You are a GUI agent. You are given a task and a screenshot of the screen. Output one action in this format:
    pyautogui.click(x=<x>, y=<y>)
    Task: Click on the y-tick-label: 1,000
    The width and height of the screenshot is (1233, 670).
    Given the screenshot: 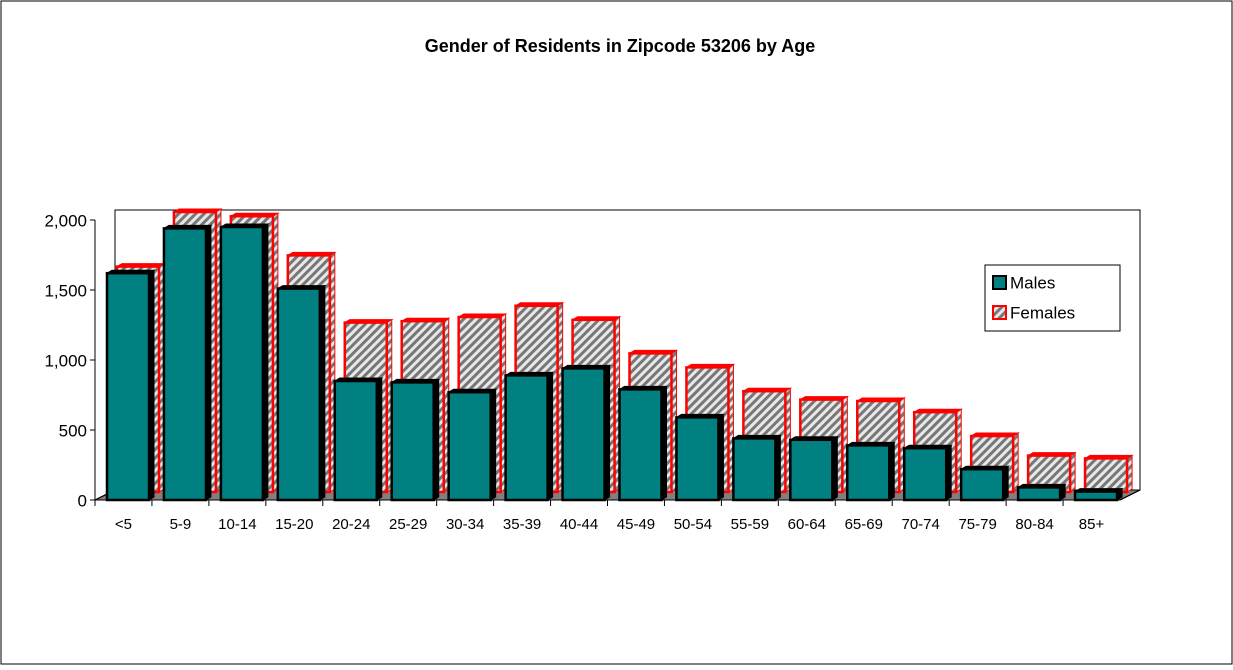 What is the action you would take?
    pyautogui.click(x=65, y=360)
    